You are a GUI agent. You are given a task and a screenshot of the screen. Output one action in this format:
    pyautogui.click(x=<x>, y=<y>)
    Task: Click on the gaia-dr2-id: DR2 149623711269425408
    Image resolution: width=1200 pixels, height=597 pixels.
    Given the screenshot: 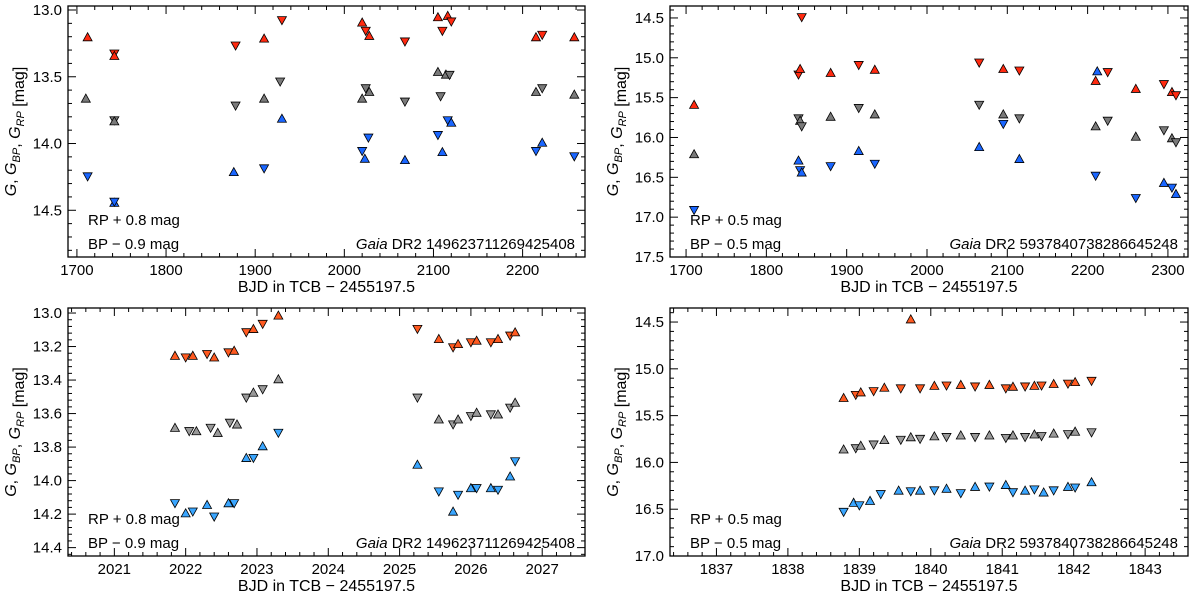 What is the action you would take?
    pyautogui.click(x=481, y=543)
    